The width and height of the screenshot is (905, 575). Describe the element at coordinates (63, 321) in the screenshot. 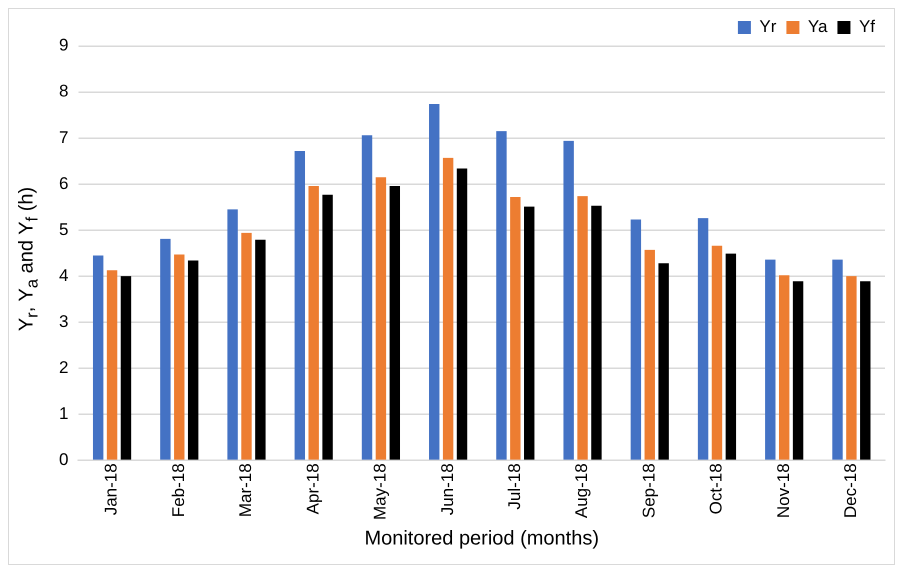

I see `y-tick-label: 3` at that location.